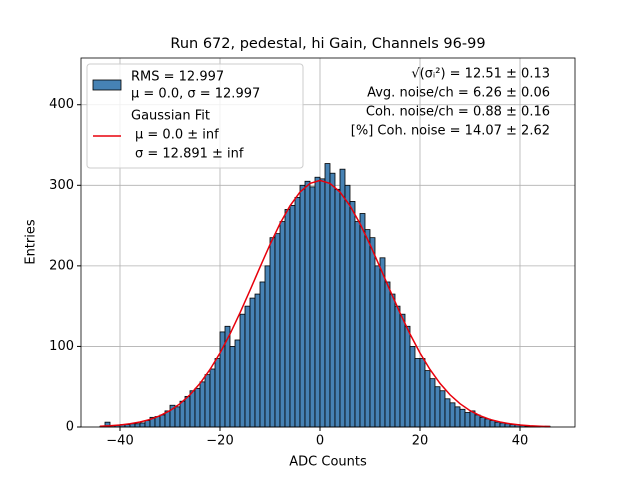 This screenshot has width=640, height=480. Describe the element at coordinates (61, 346) in the screenshot. I see `y-tick-label: 100` at that location.